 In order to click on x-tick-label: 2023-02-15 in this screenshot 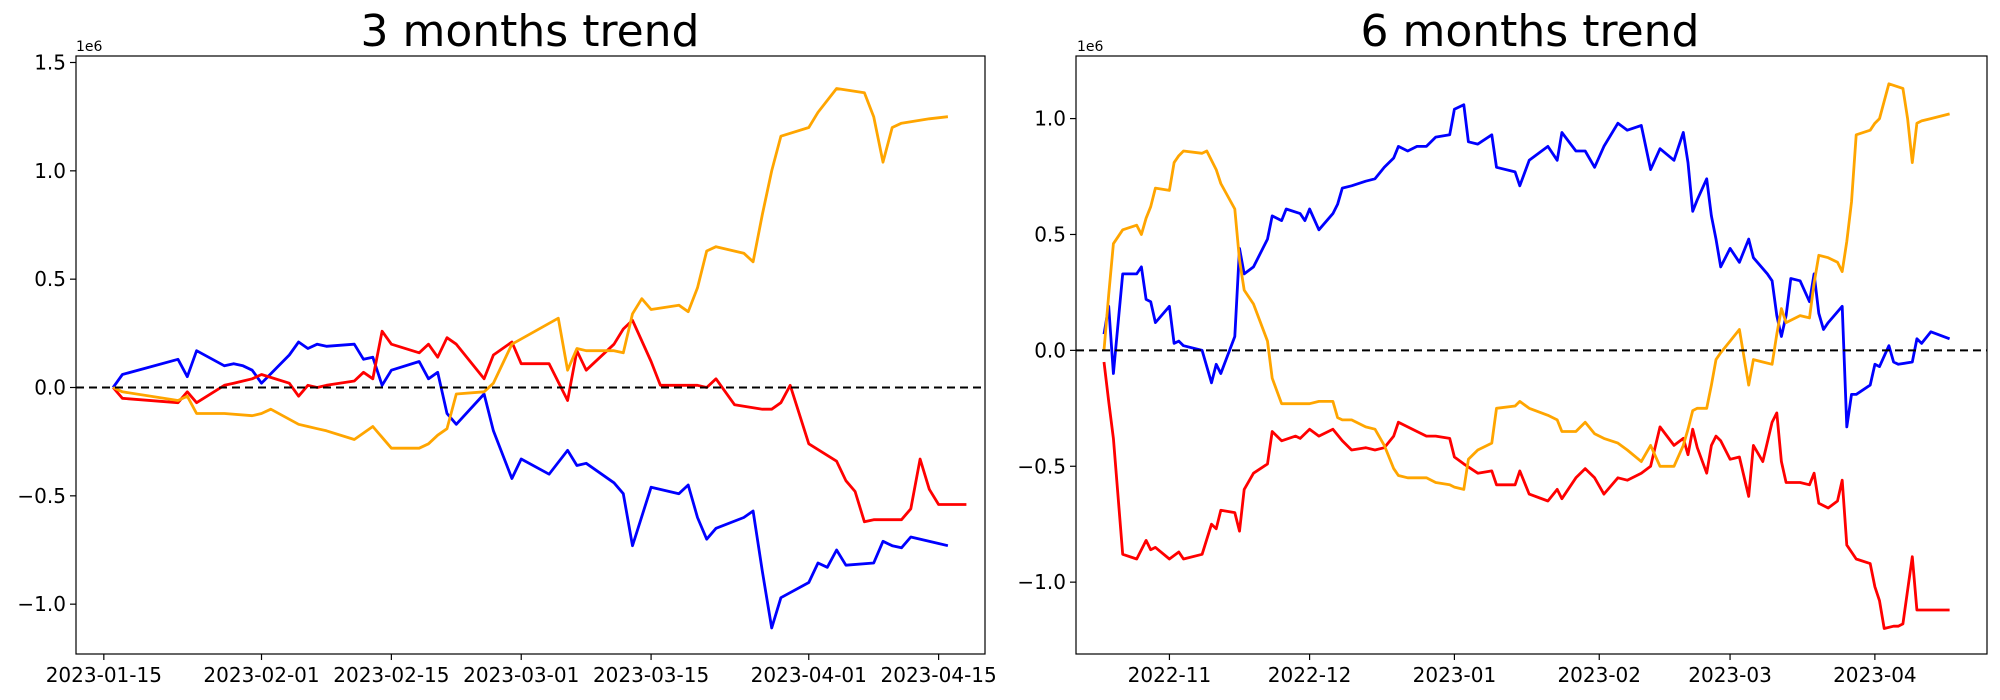, I will do `click(391, 675)`.